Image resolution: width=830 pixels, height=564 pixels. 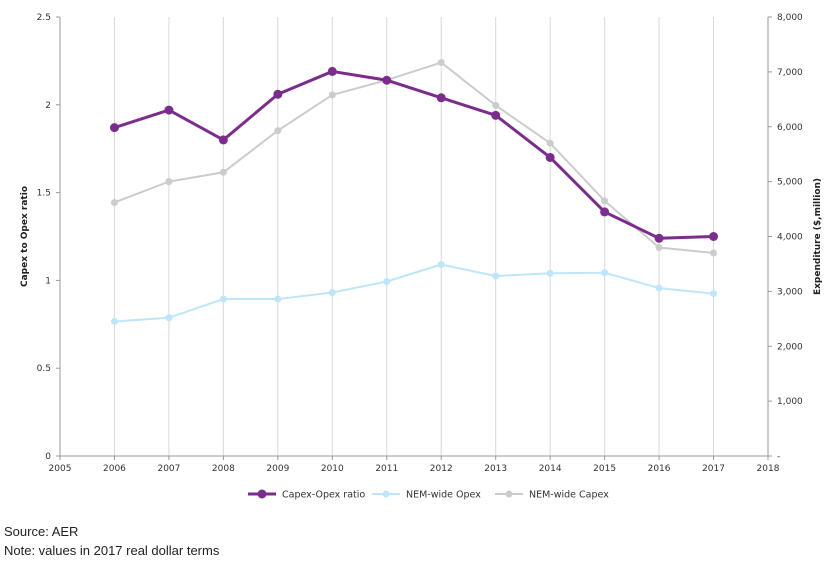 I want to click on right-tick-label: 4,000, so click(x=790, y=238).